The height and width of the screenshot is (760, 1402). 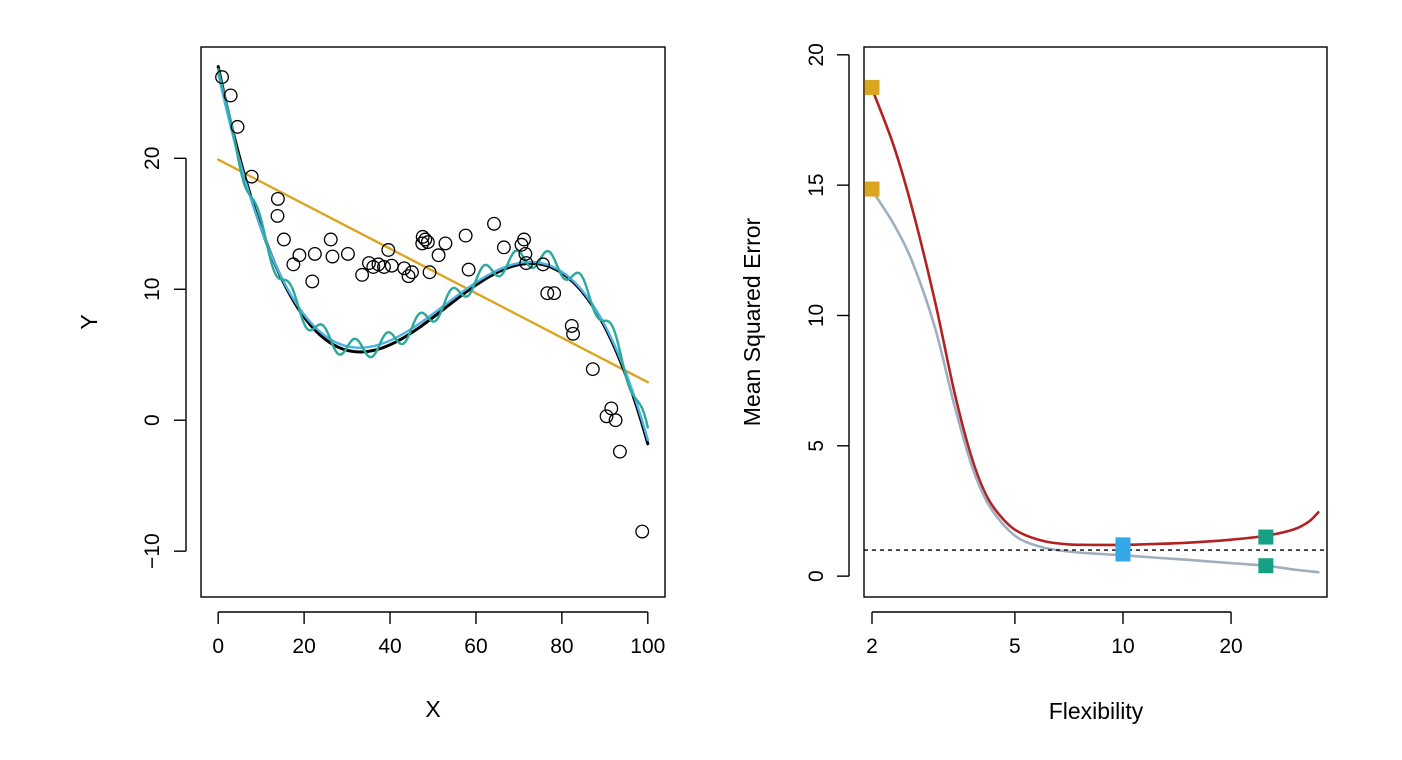 What do you see at coordinates (218, 646) in the screenshot?
I see `left-x-tick-label: 0` at bounding box center [218, 646].